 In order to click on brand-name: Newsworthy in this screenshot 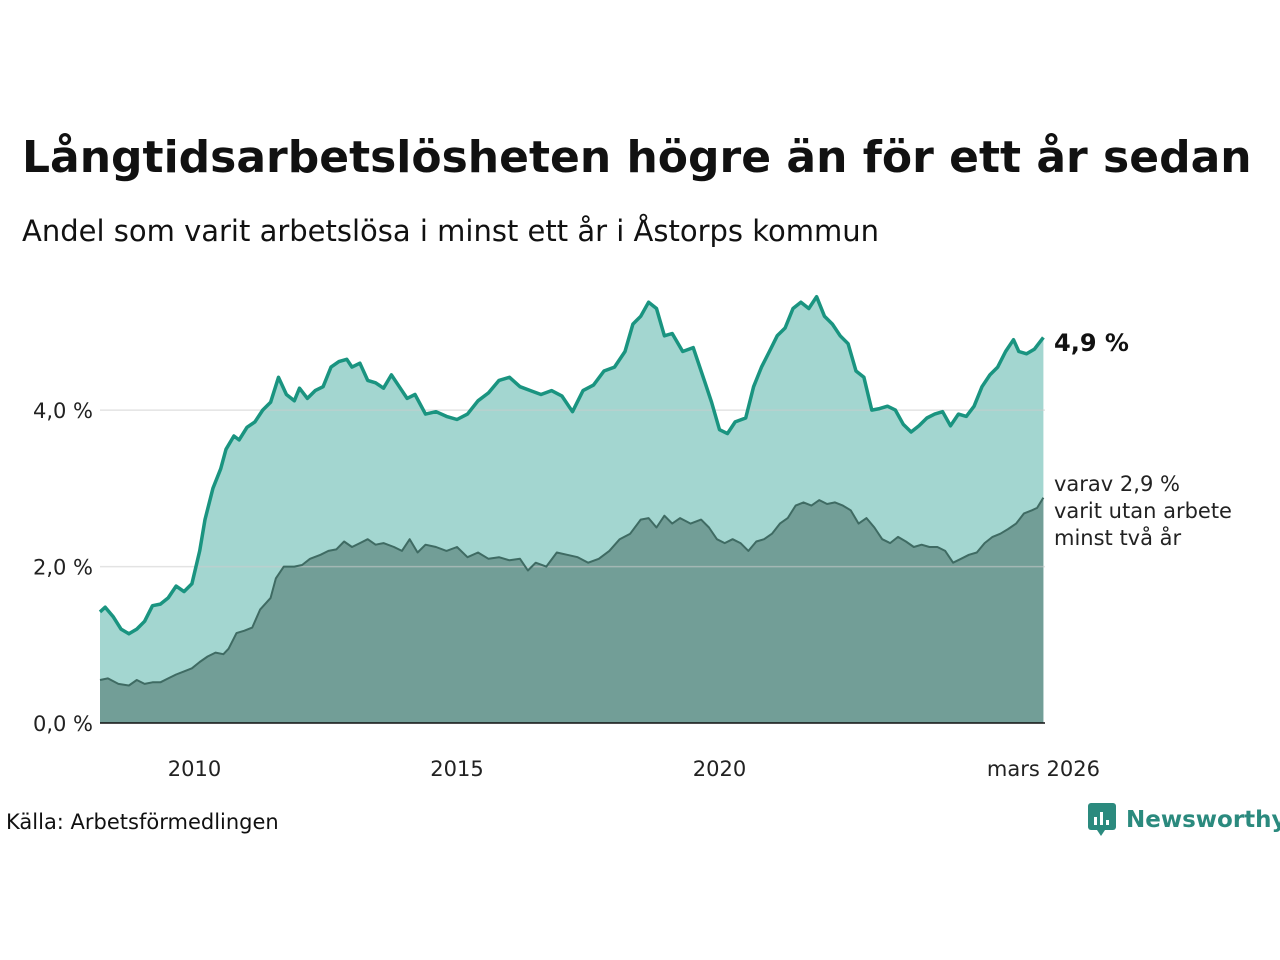, I will do `click(1203, 820)`.